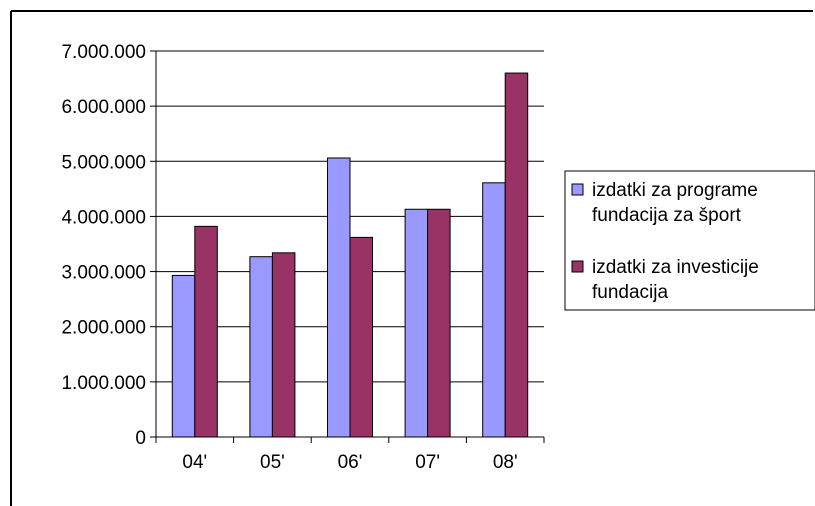 The width and height of the screenshot is (815, 506). What do you see at coordinates (505, 462) in the screenshot?
I see `x-tick-label: 08'` at bounding box center [505, 462].